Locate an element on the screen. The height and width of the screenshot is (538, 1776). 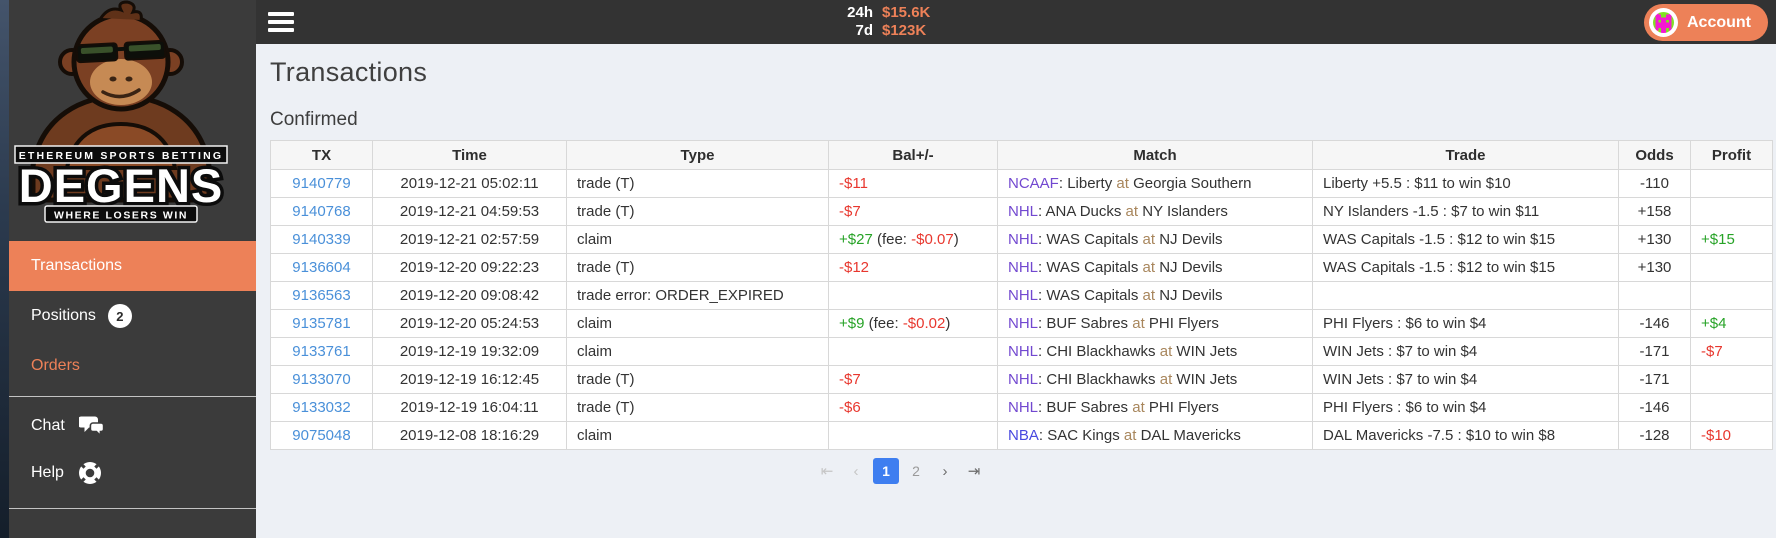
fee-suffix: ) is located at coordinates (948, 323).